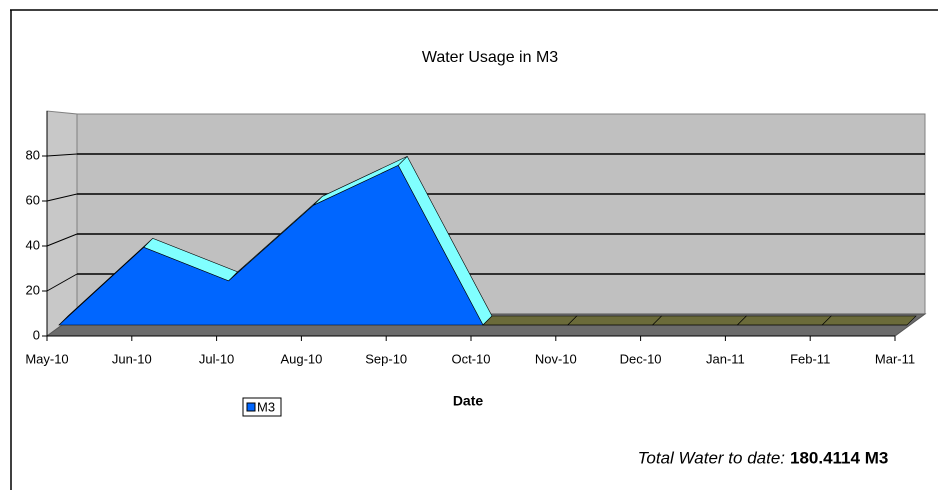  Describe the element at coordinates (266, 406) in the screenshot. I see `legend-label: M3` at that location.